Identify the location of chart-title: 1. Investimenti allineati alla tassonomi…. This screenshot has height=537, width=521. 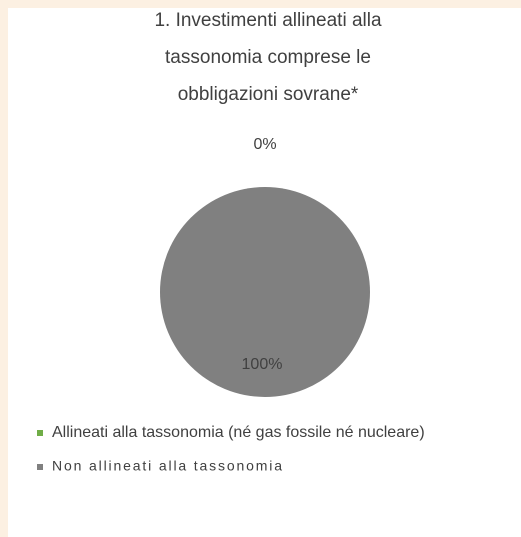
(268, 57).